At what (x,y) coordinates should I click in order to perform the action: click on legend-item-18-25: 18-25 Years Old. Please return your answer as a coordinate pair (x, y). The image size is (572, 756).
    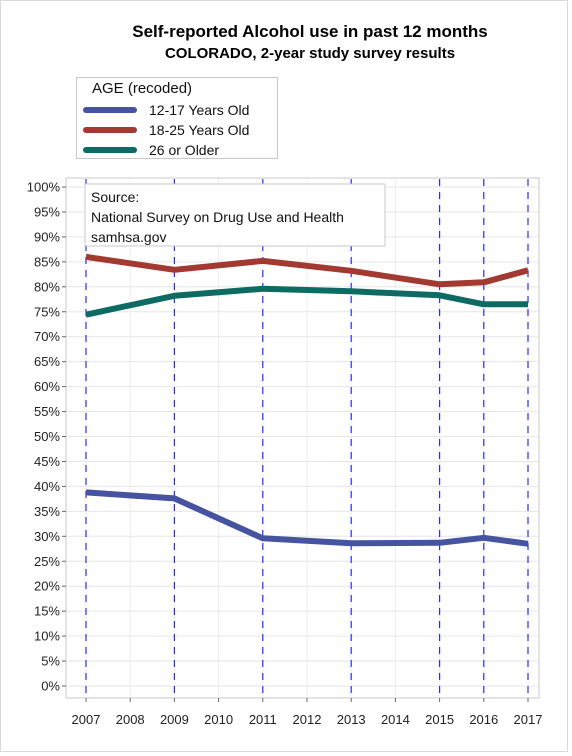
    Looking at the image, I should click on (166, 130).